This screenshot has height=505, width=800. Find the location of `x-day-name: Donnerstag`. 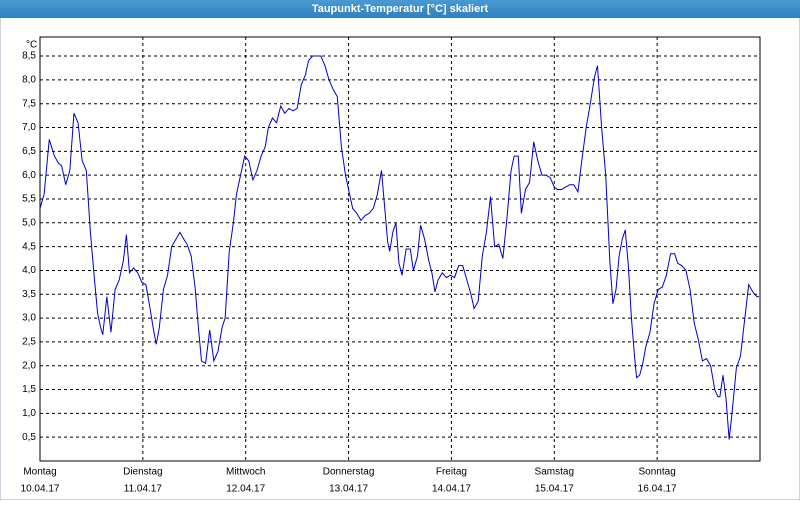

x-day-name: Donnerstag is located at coordinates (349, 472).